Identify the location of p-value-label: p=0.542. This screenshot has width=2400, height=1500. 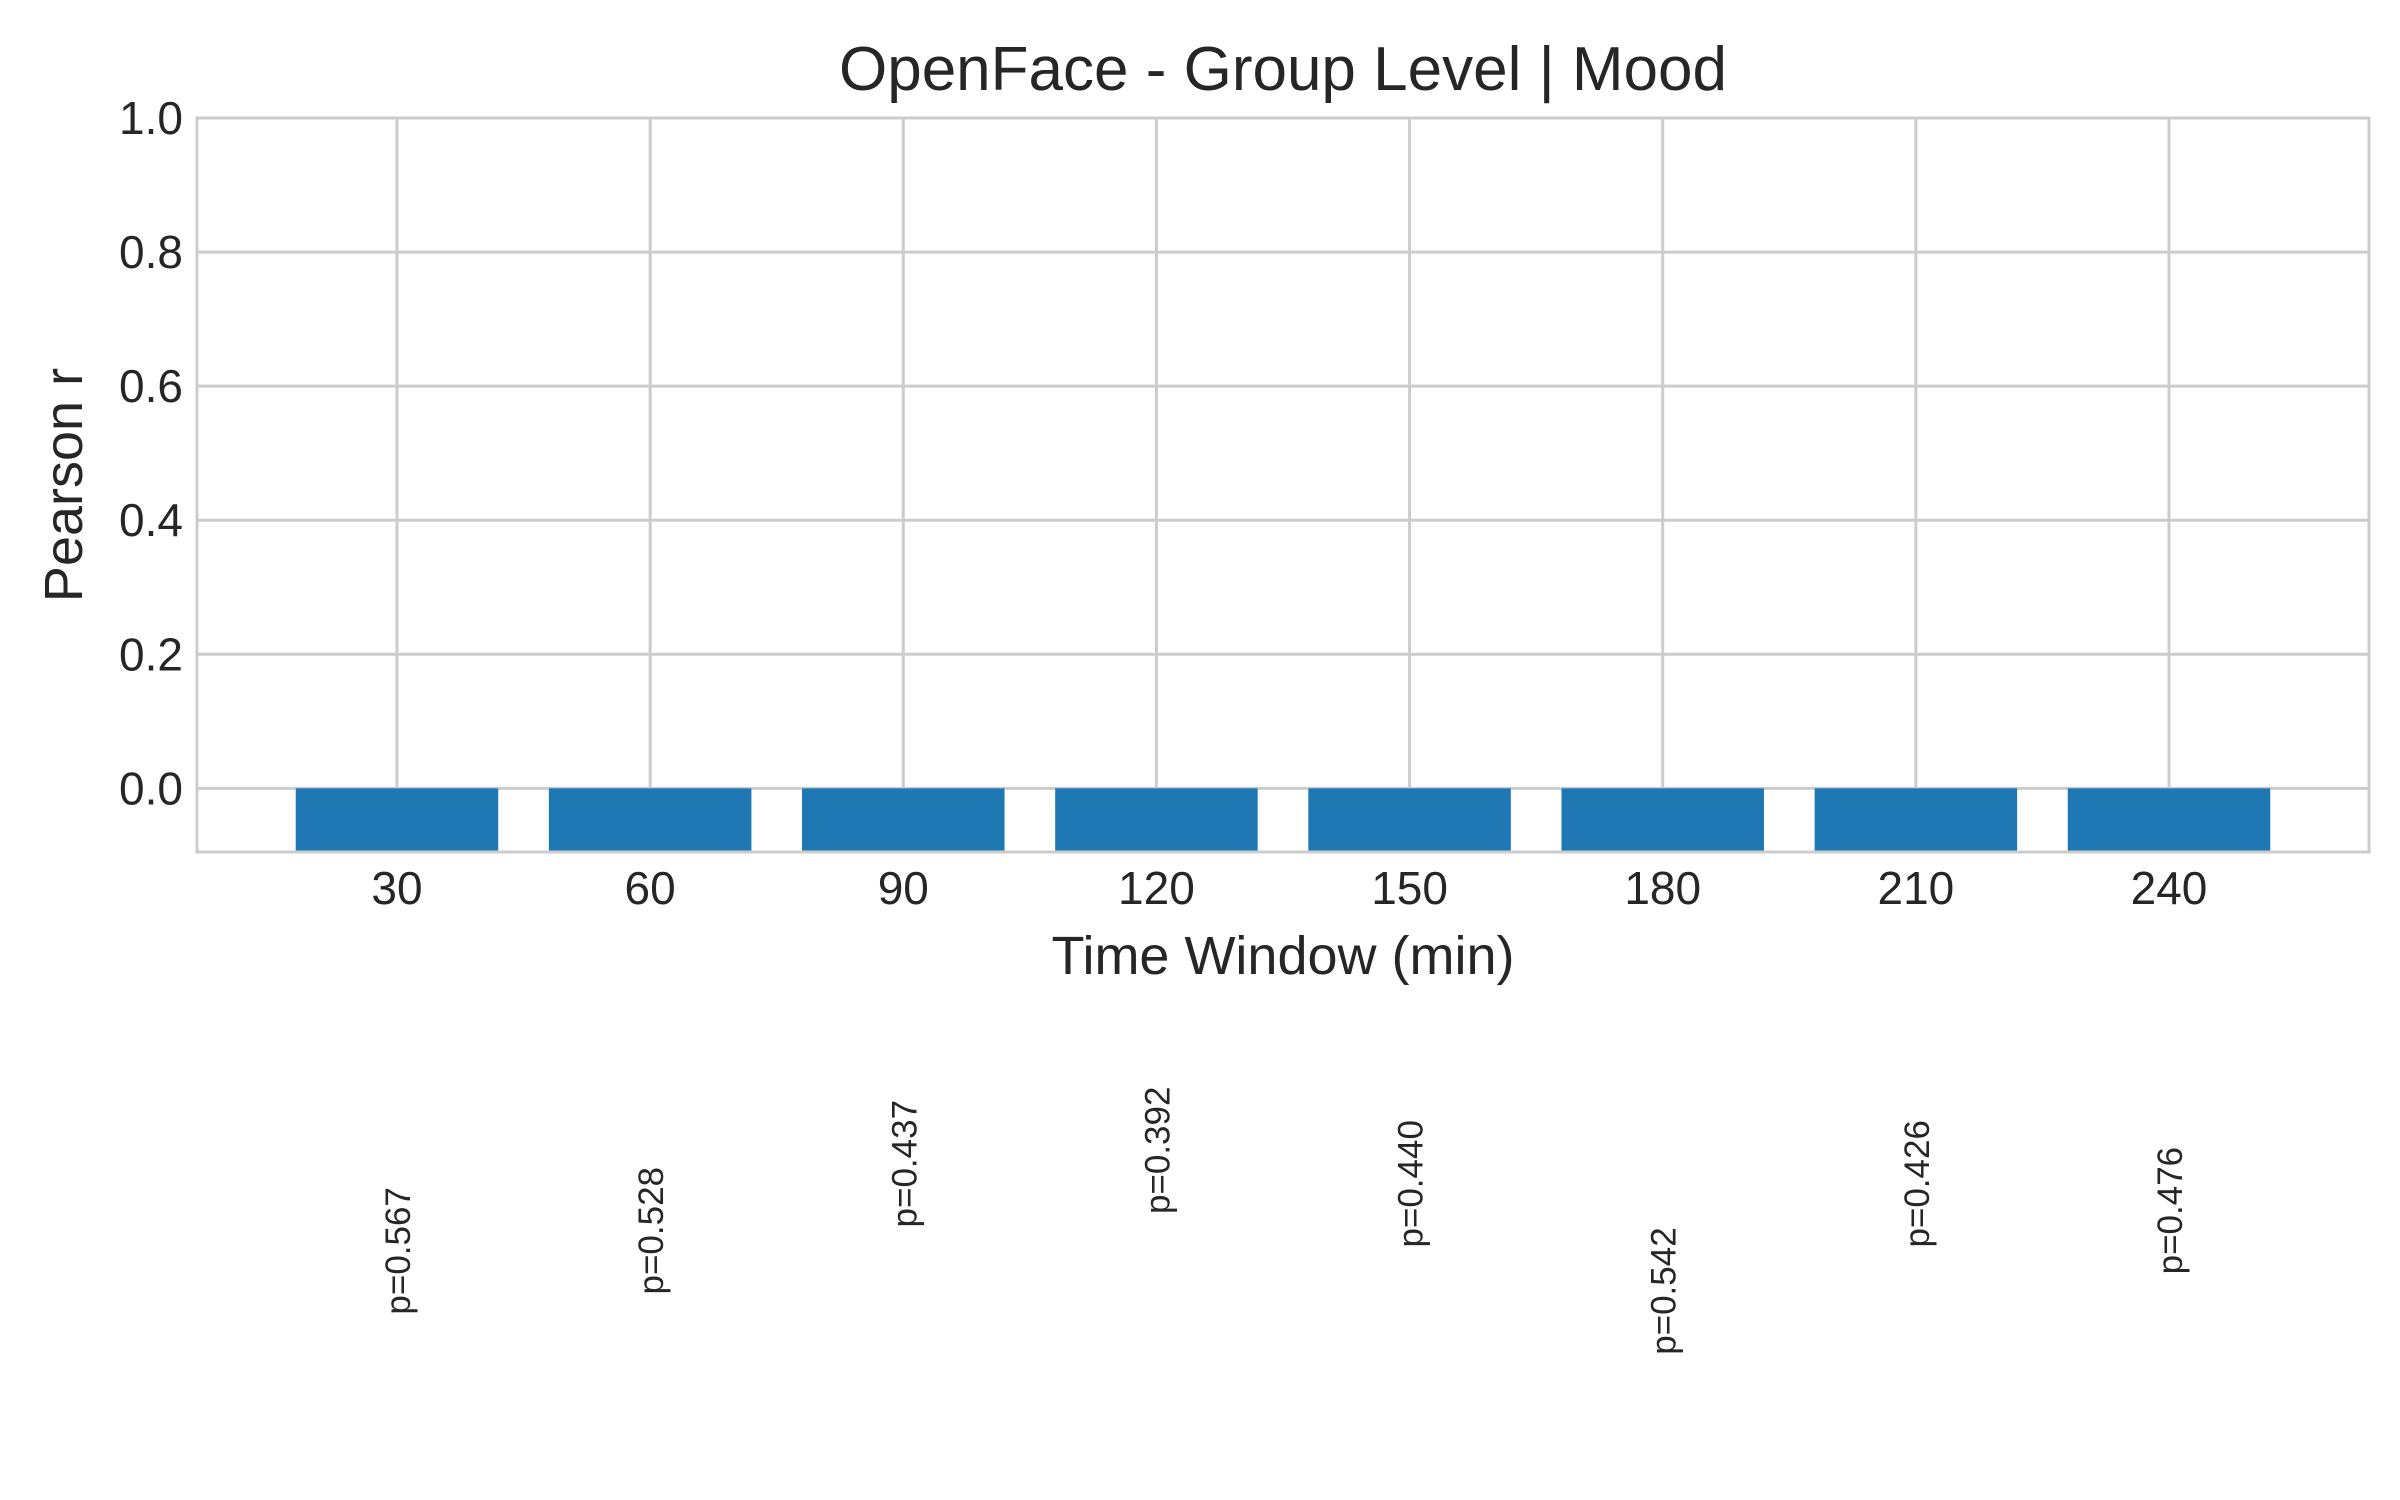
(1664, 1291).